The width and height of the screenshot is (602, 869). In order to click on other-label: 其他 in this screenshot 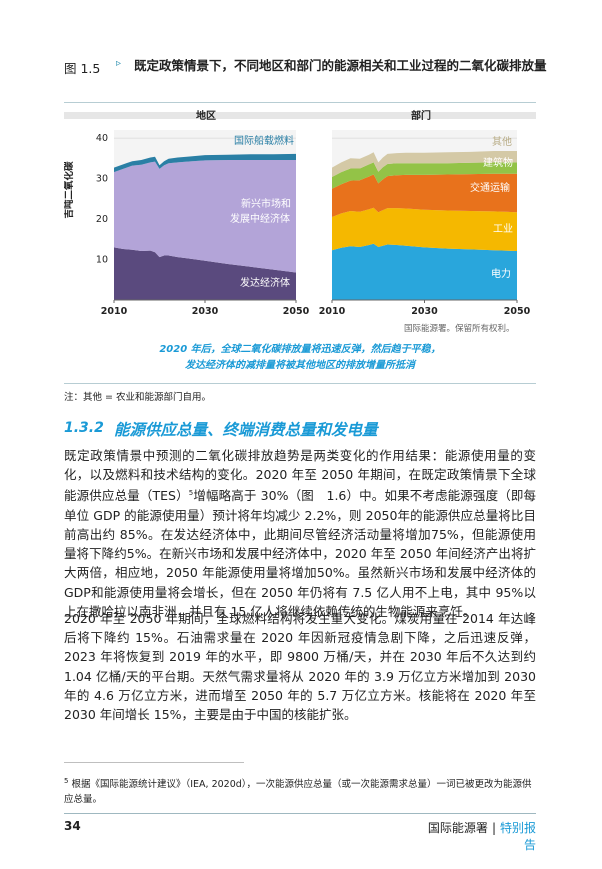, I will do `click(502, 141)`.